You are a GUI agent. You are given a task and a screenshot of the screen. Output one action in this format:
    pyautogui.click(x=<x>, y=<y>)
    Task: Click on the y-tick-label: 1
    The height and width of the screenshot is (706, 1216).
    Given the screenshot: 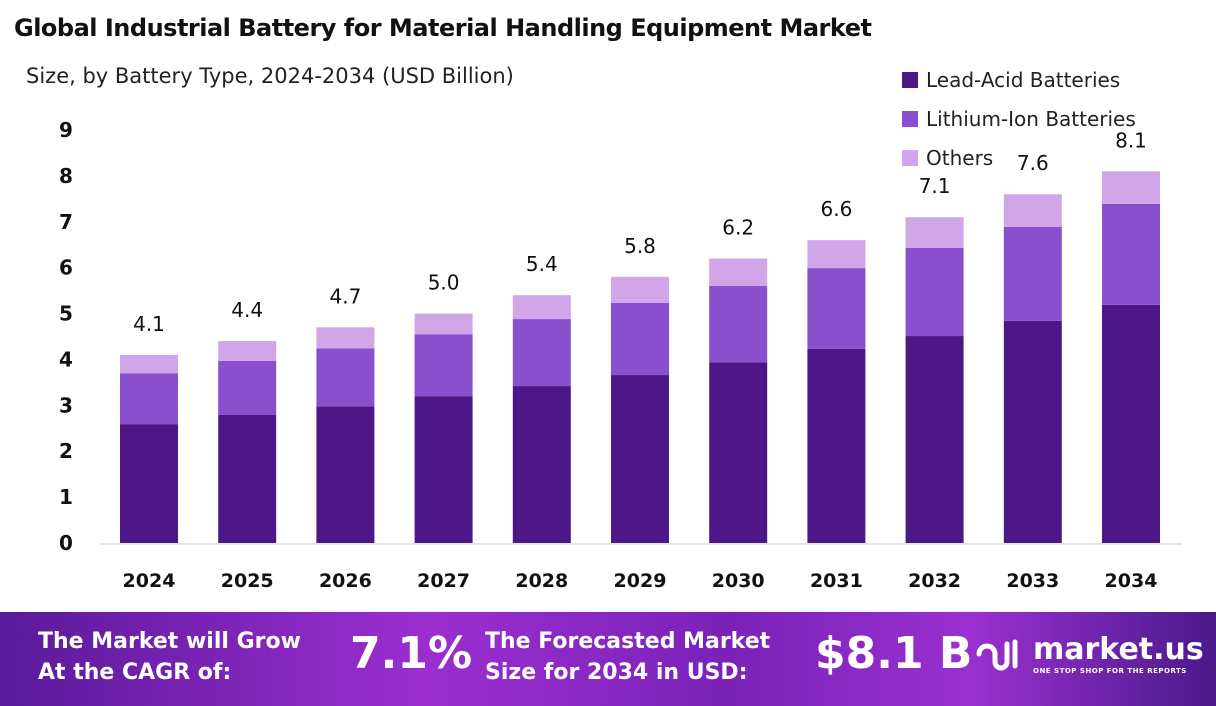 What is the action you would take?
    pyautogui.click(x=66, y=497)
    